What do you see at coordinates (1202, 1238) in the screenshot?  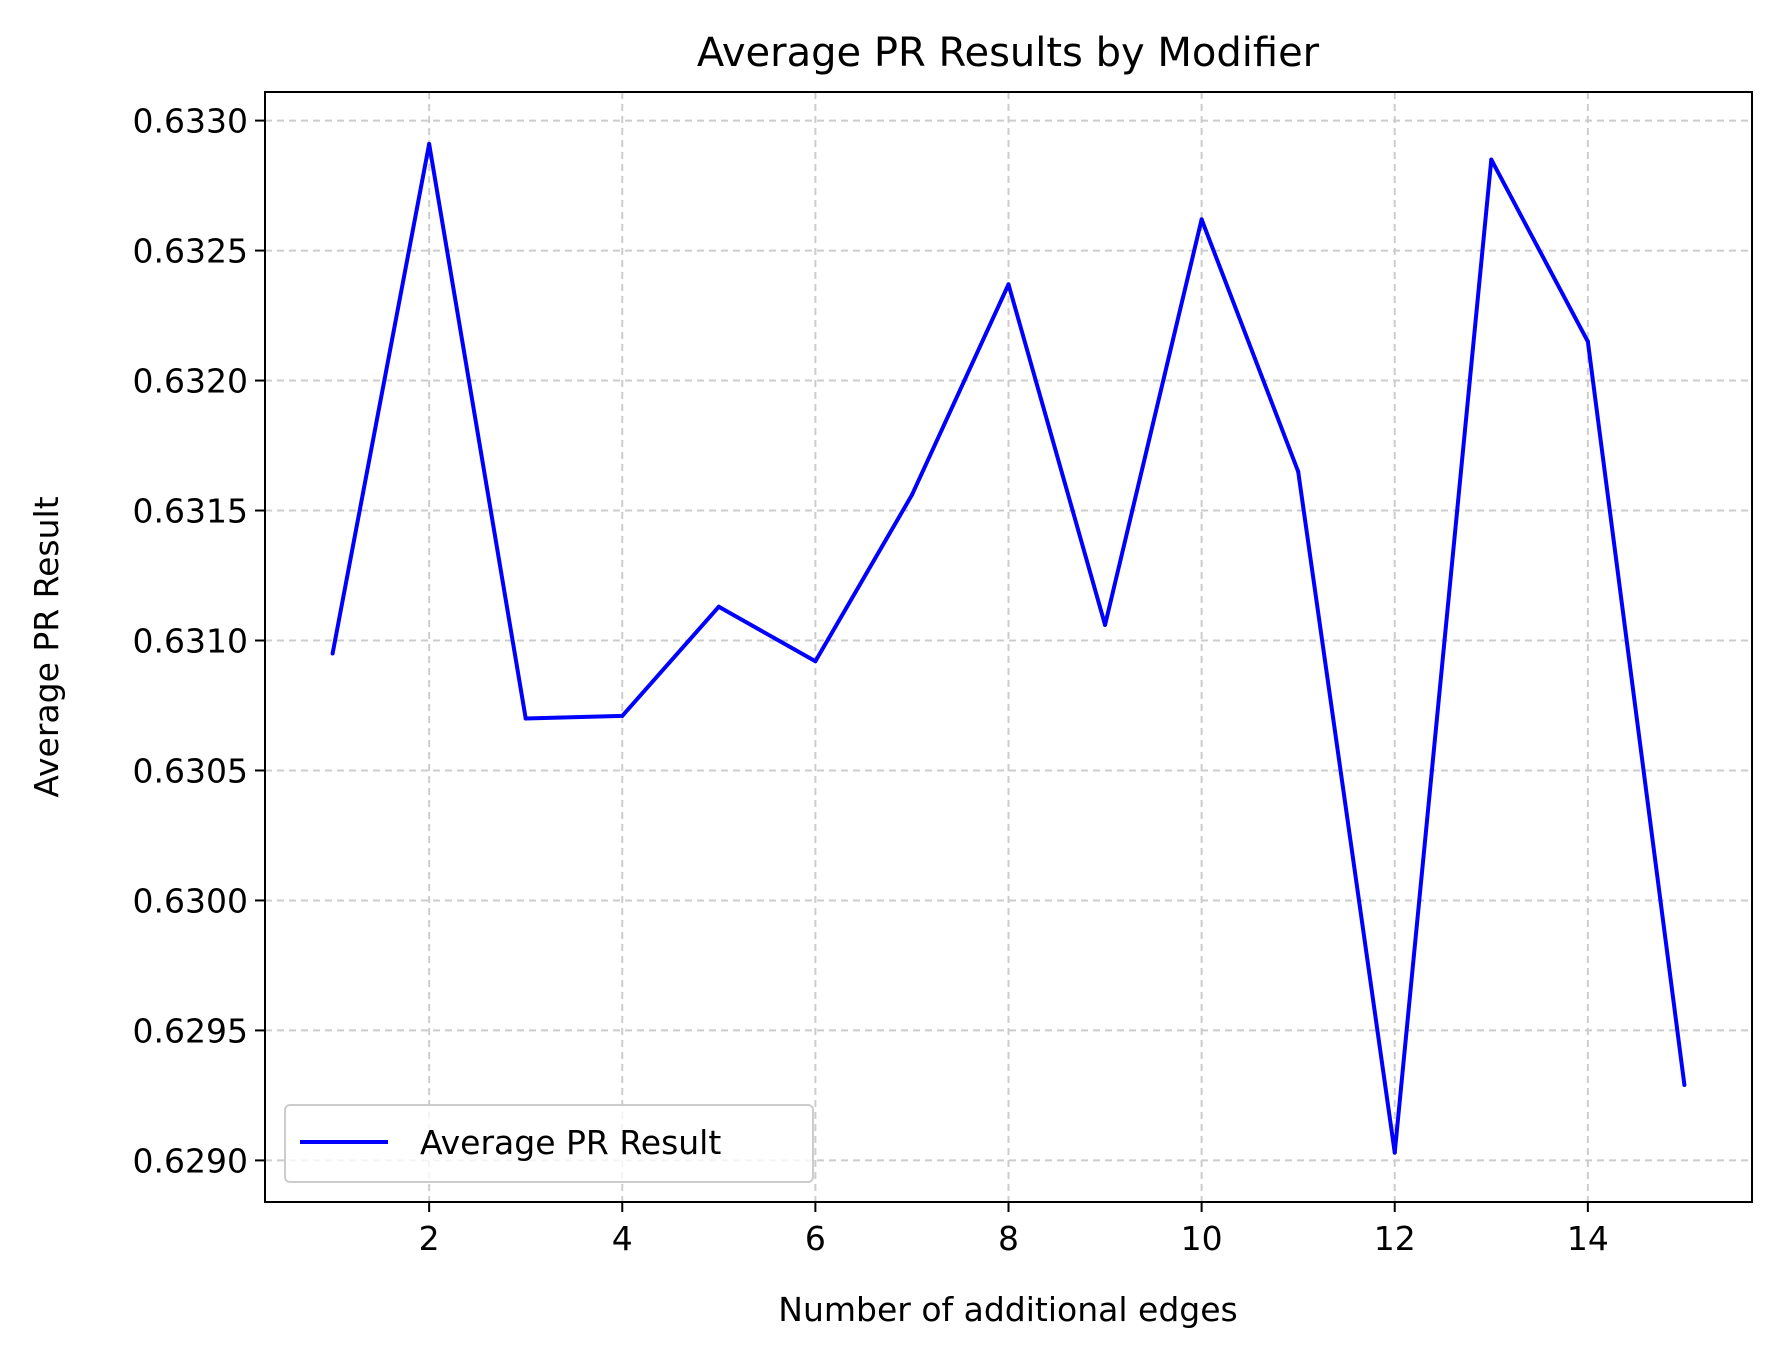 I see `x-tick-label: 10` at bounding box center [1202, 1238].